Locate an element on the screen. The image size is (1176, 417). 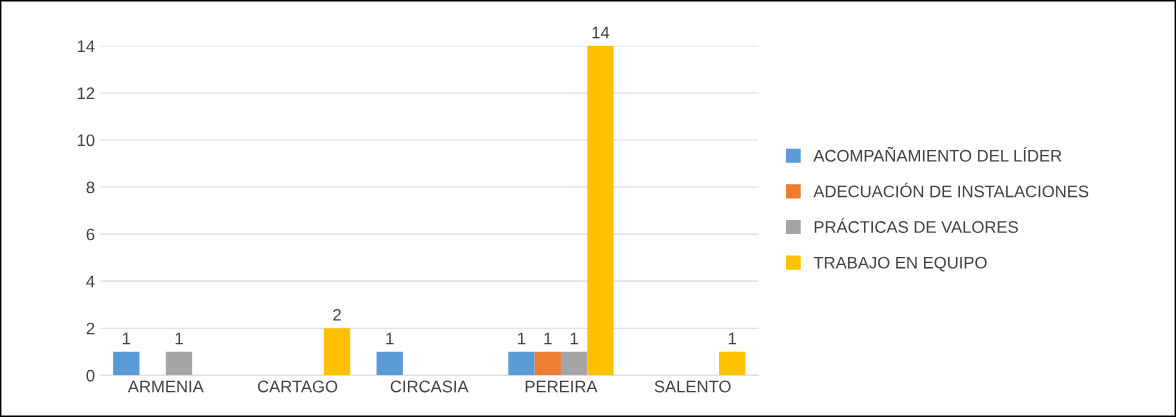
x-tick-label: PEREIRA is located at coordinates (561, 386).